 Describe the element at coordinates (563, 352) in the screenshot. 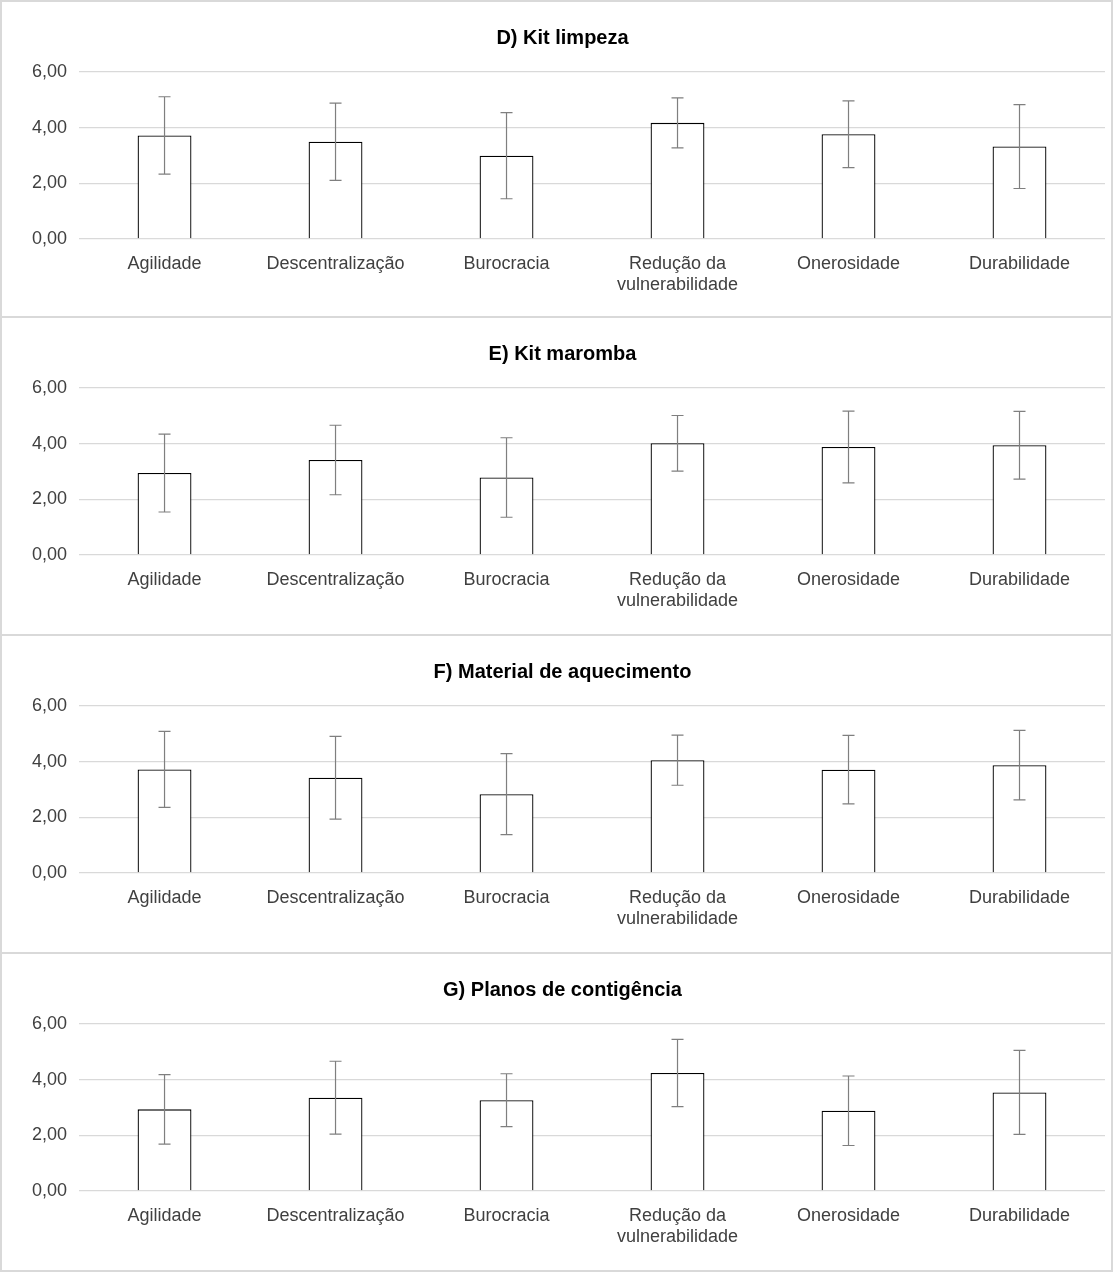

I see `chart-title: E) Kit maromba` at that location.